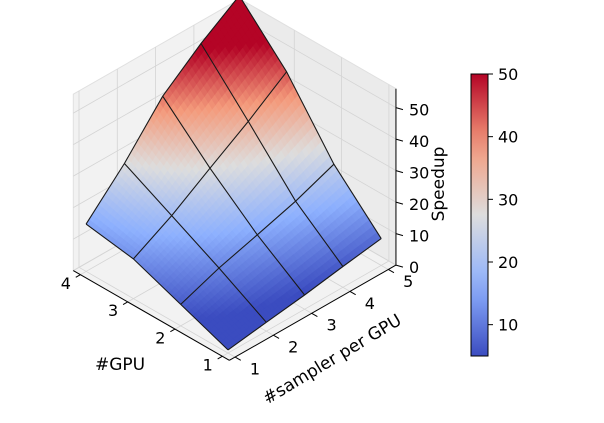  What do you see at coordinates (508, 74) in the screenshot?
I see `colorbar-tick-label: 50` at bounding box center [508, 74].